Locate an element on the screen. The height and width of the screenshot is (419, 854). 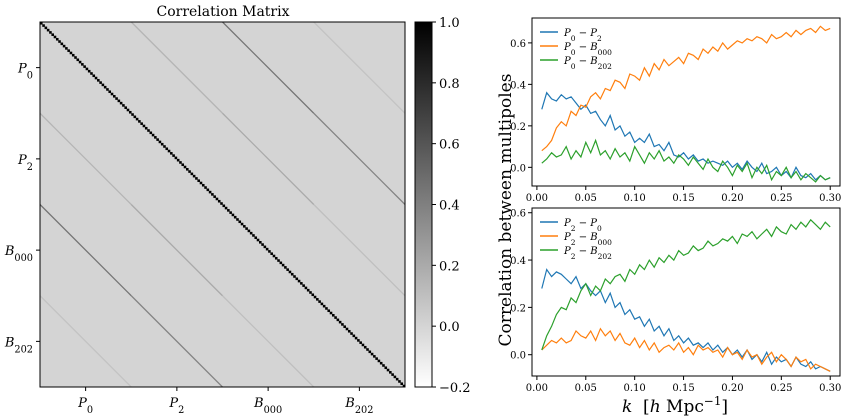
heatmap-x-tick-label: P2 is located at coordinates (176, 406).